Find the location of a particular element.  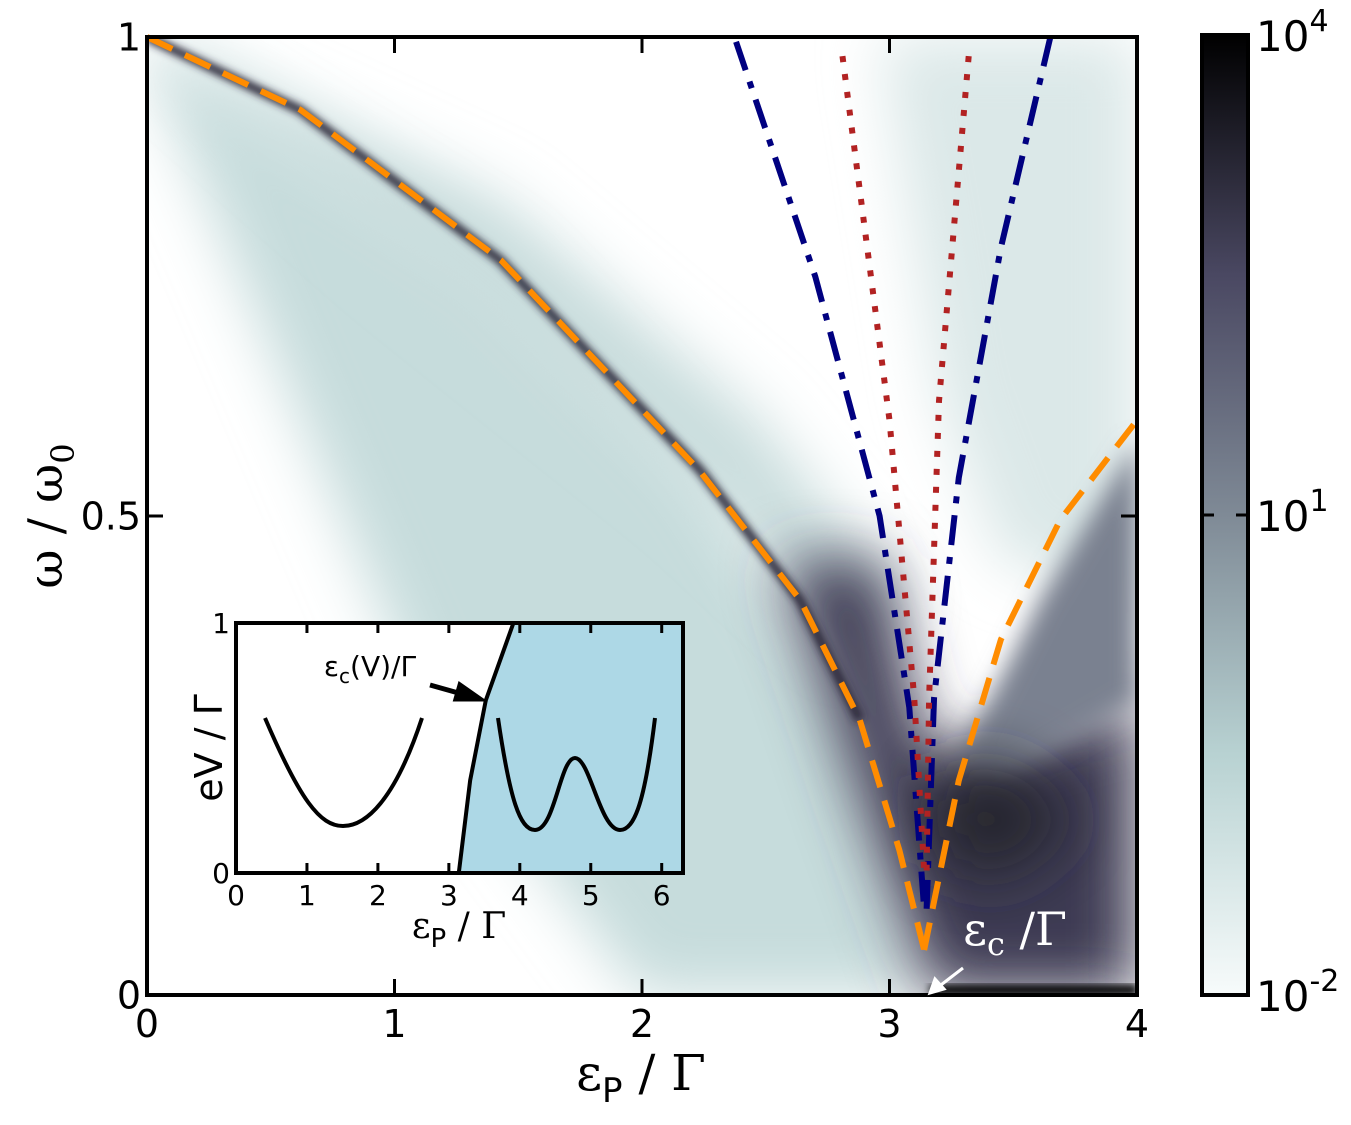

inset-annotation-sub: c is located at coordinates (344, 676).